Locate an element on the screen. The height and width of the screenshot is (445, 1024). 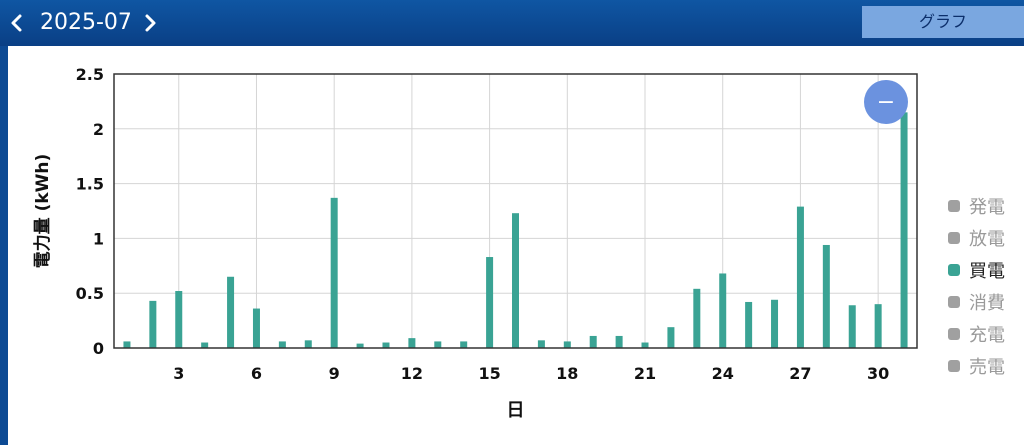
legend-item: 買電 is located at coordinates (986, 270).